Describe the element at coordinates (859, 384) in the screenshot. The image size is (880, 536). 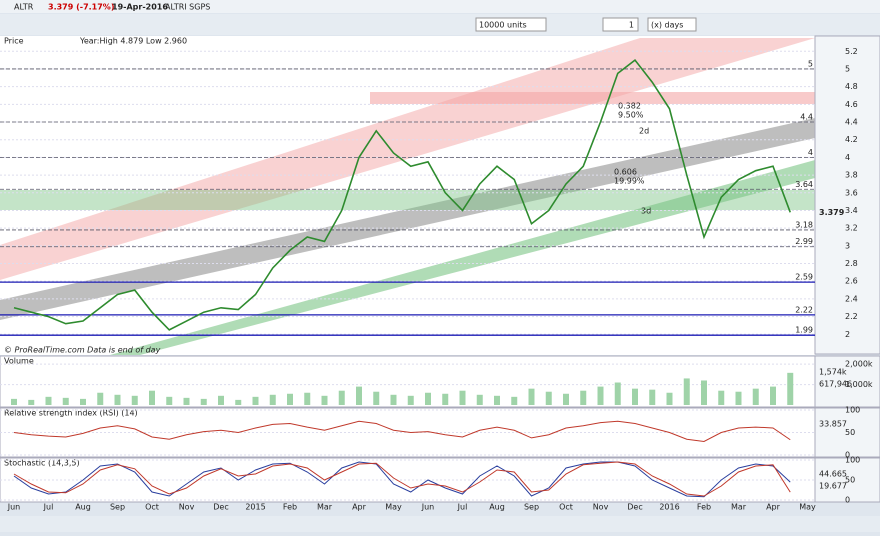
I see `y-tick-label: 1,000k` at that location.